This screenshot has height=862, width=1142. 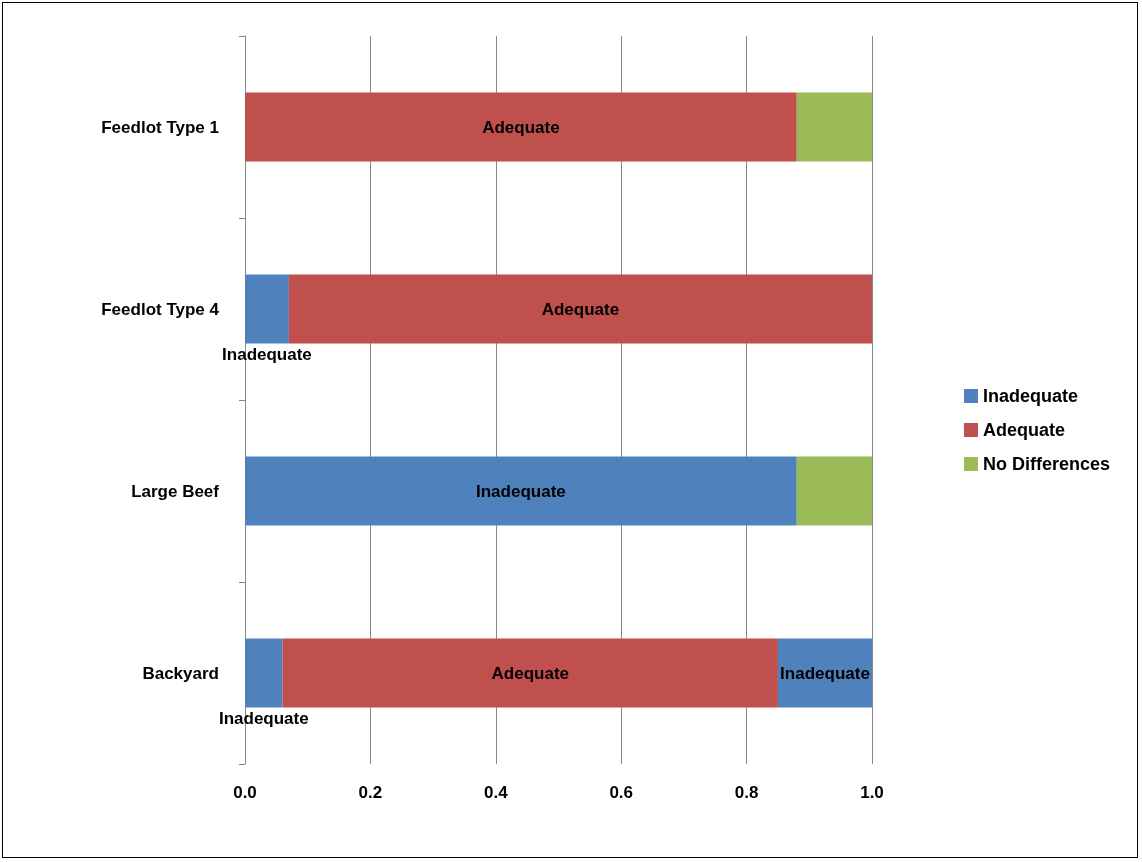 I want to click on x-tick-label: 0.6, so click(x=621, y=792).